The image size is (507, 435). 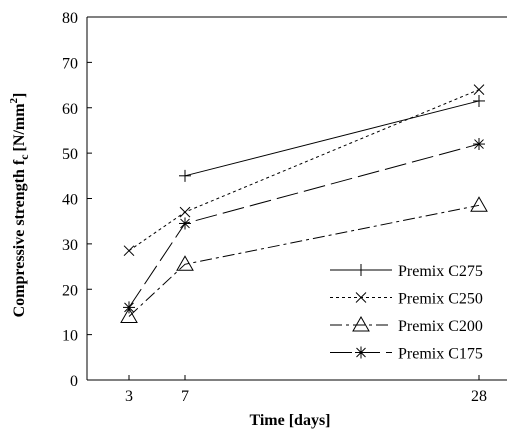 What do you see at coordinates (440, 326) in the screenshot?
I see `legend-label: Premix C200` at bounding box center [440, 326].